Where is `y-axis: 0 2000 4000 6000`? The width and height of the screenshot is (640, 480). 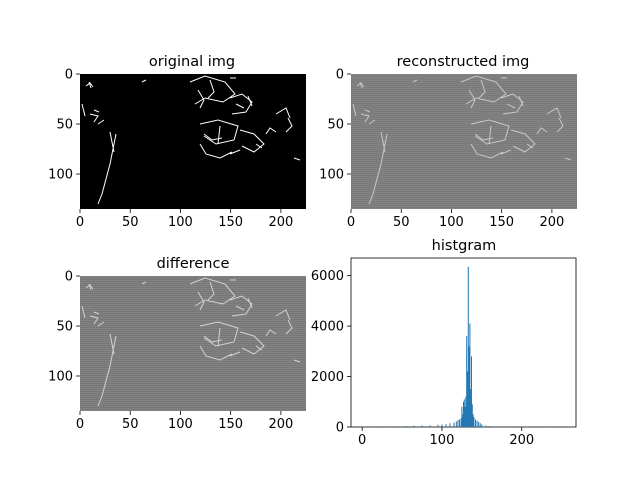
y-axis: 0 2000 4000 6000 is located at coordinates (331, 352).